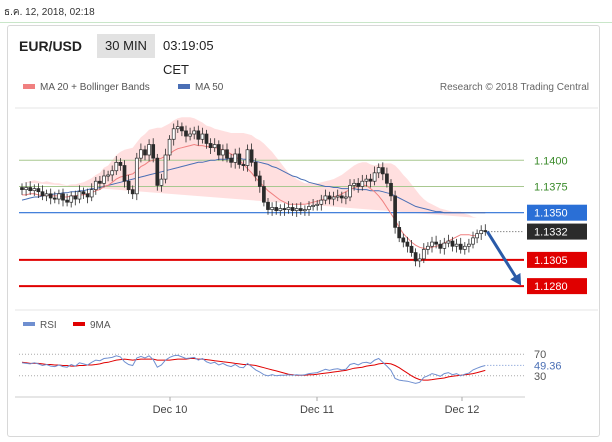 Image resolution: width=612 pixels, height=442 pixels. Describe the element at coordinates (317, 410) in the screenshot. I see `x-tick-label-1: Dec 11` at that location.